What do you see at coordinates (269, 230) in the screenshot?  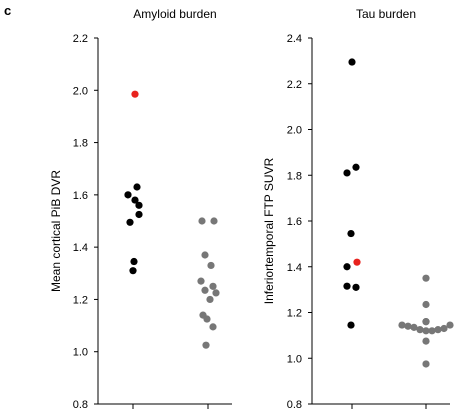 I see `y-axis-label: Inferiortemporal FTP SUVR` at bounding box center [269, 230].